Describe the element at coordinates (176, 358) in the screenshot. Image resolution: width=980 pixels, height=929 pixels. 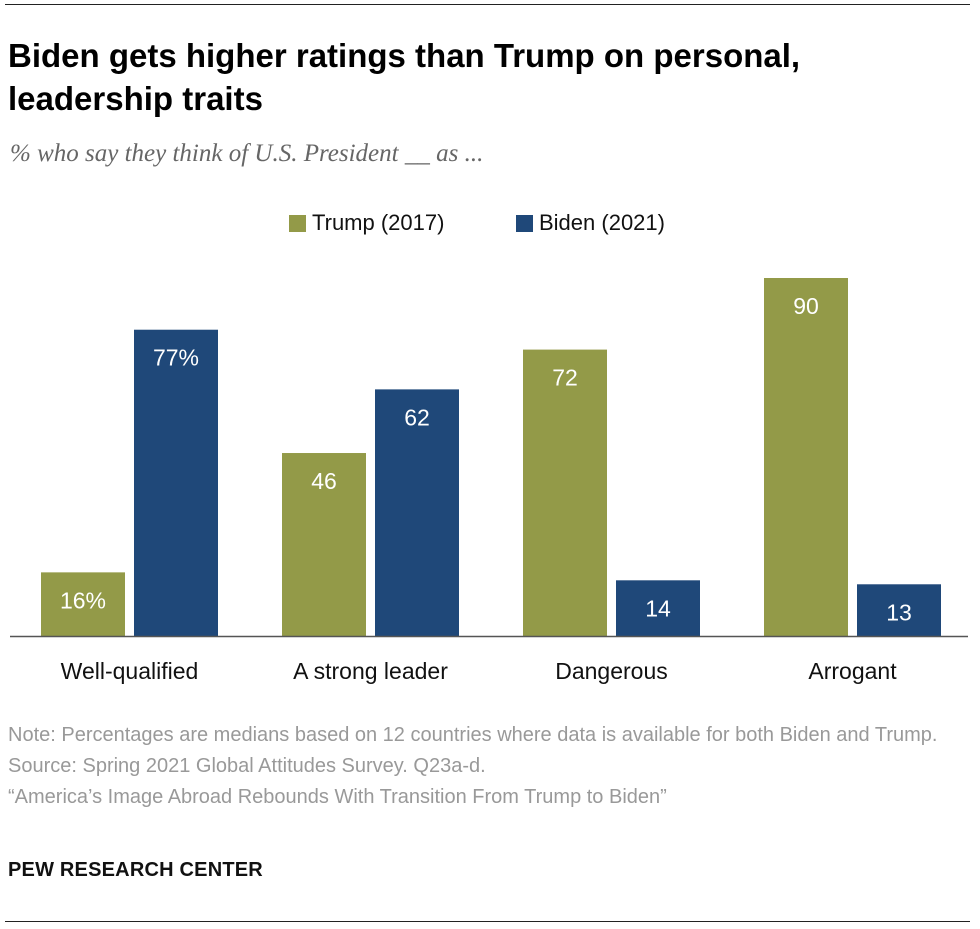
I see `data-label-biden-0: 77%` at that location.